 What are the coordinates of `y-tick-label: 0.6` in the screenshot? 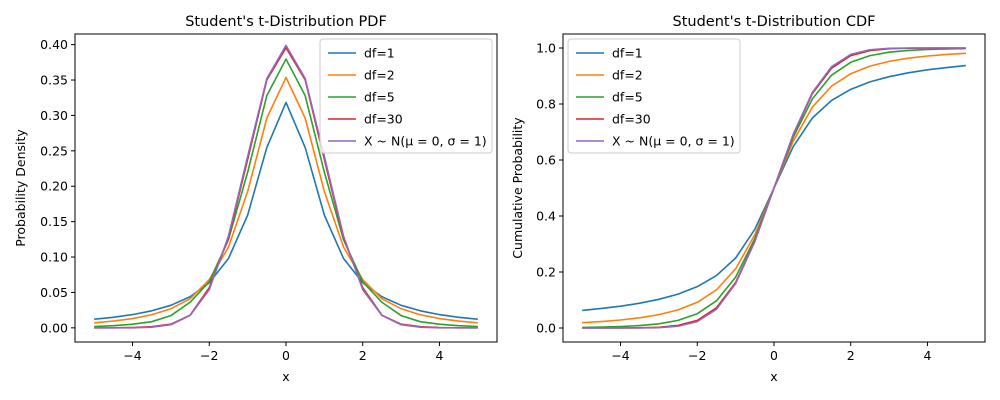 It's located at (546, 160).